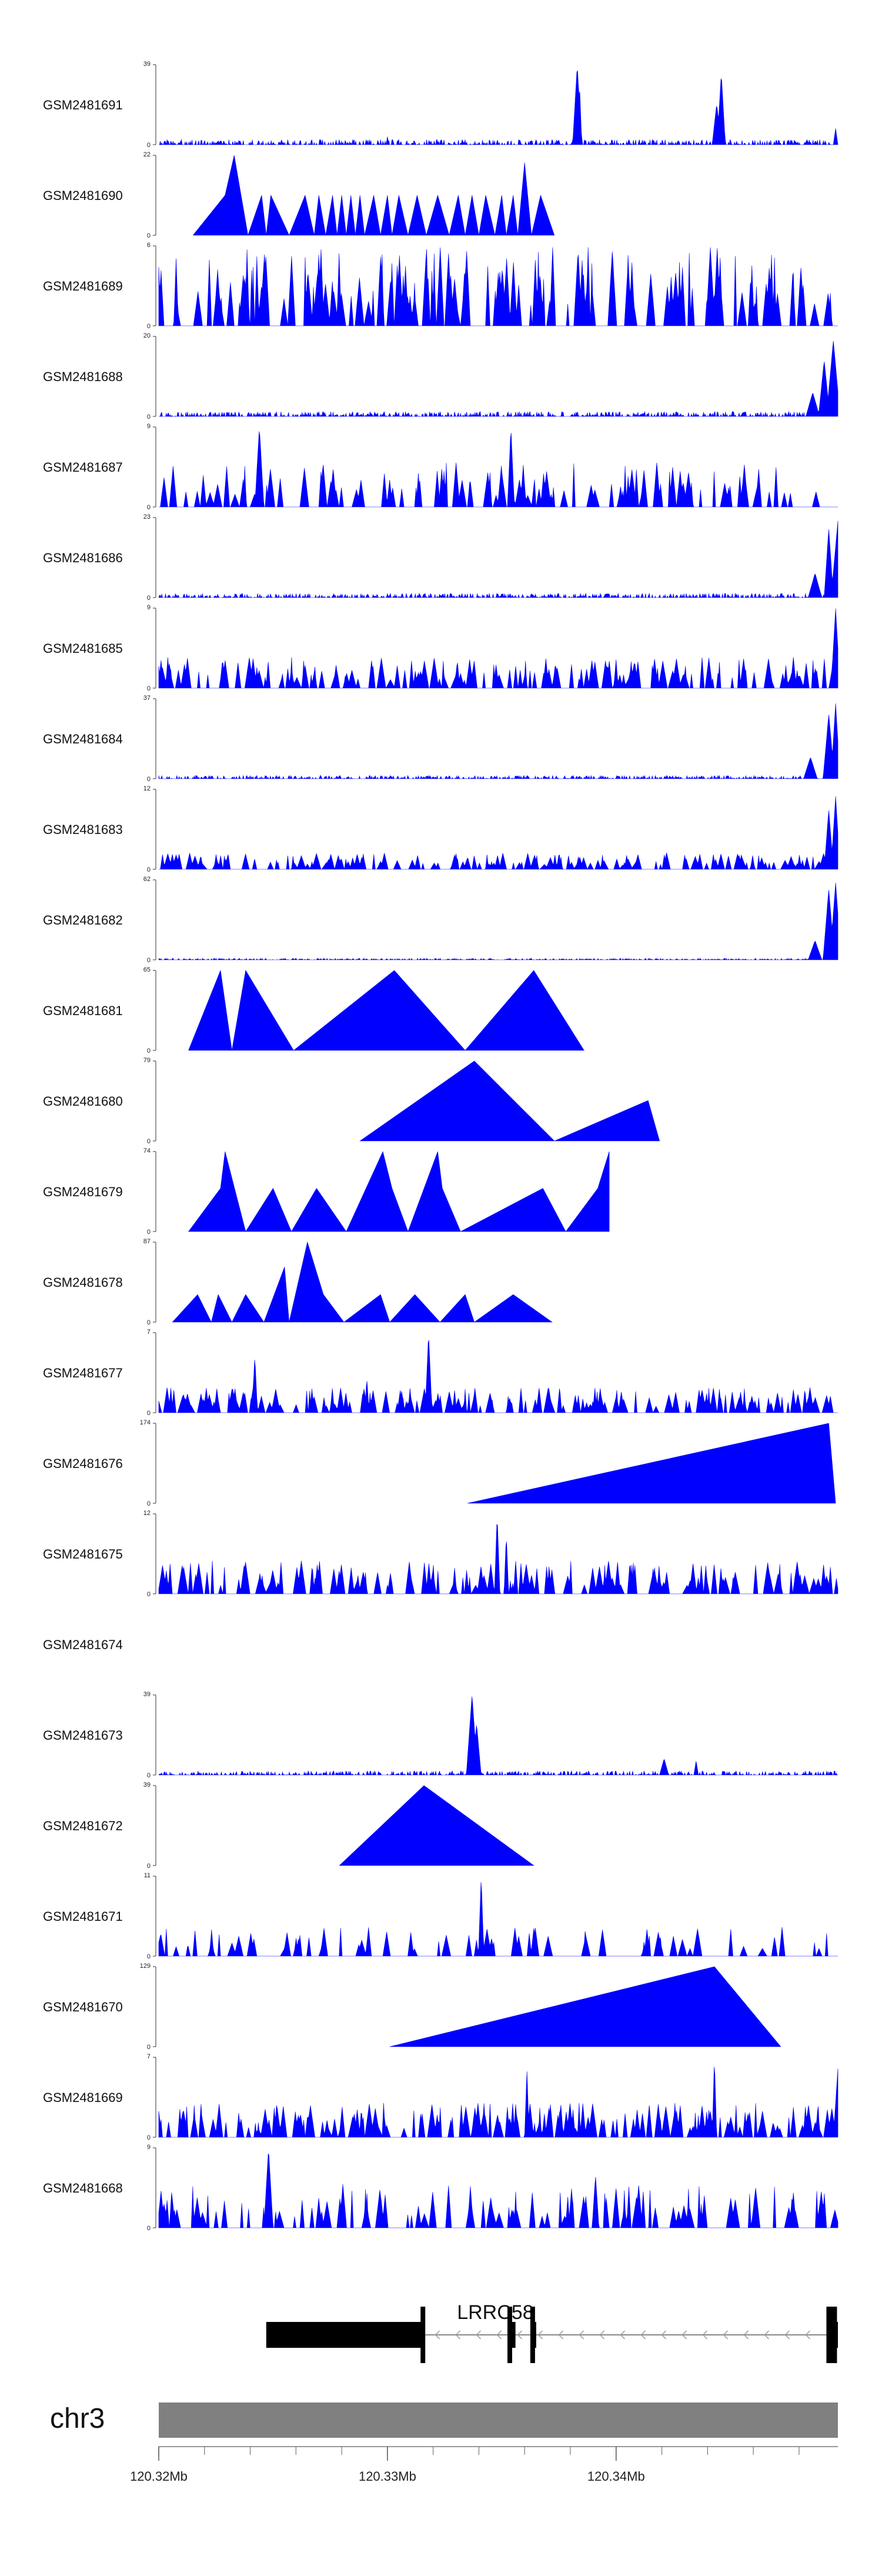 Image resolution: width=882 pixels, height=2576 pixels. I want to click on track-GSM2481681: GSM2481681 65 0, so click(313, 1010).